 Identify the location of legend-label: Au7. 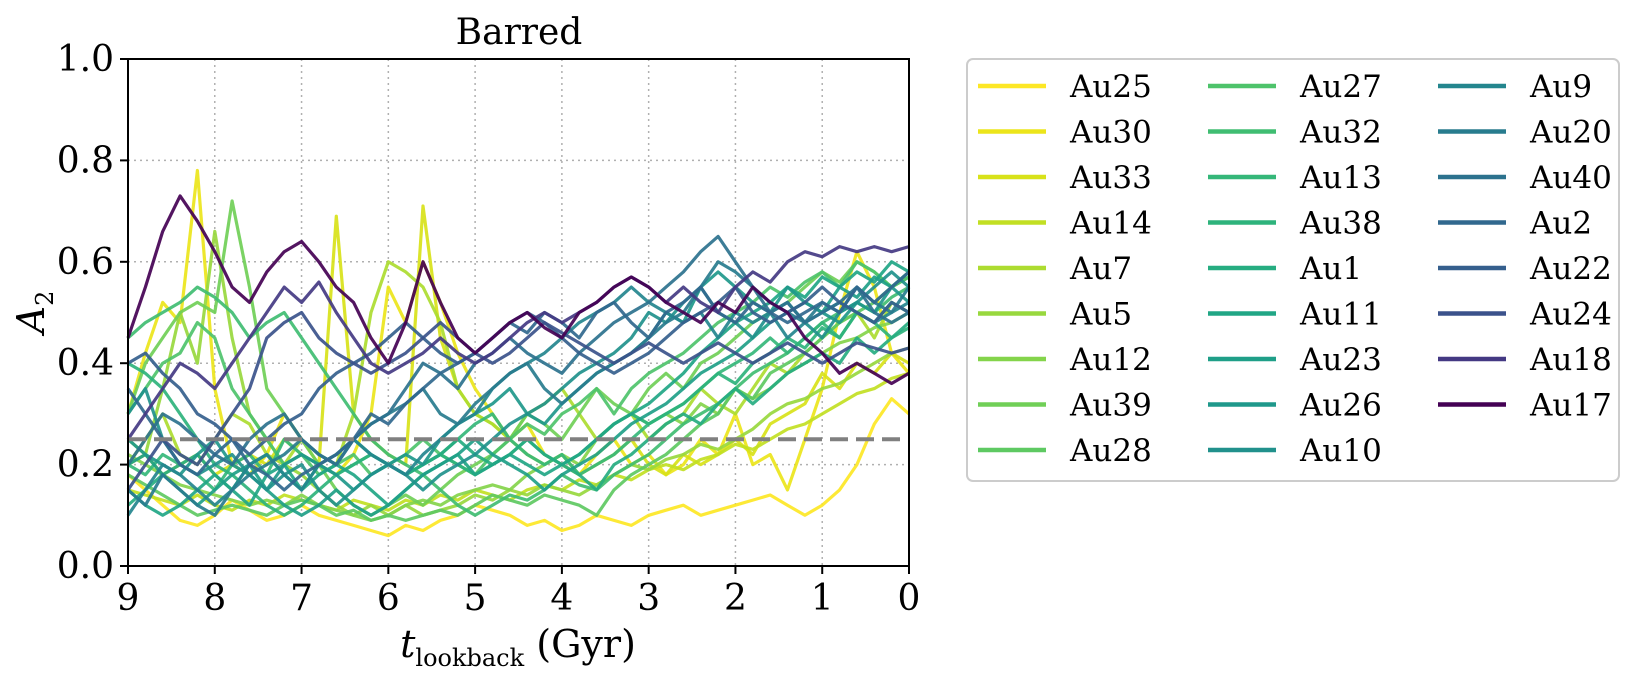
(1100, 269).